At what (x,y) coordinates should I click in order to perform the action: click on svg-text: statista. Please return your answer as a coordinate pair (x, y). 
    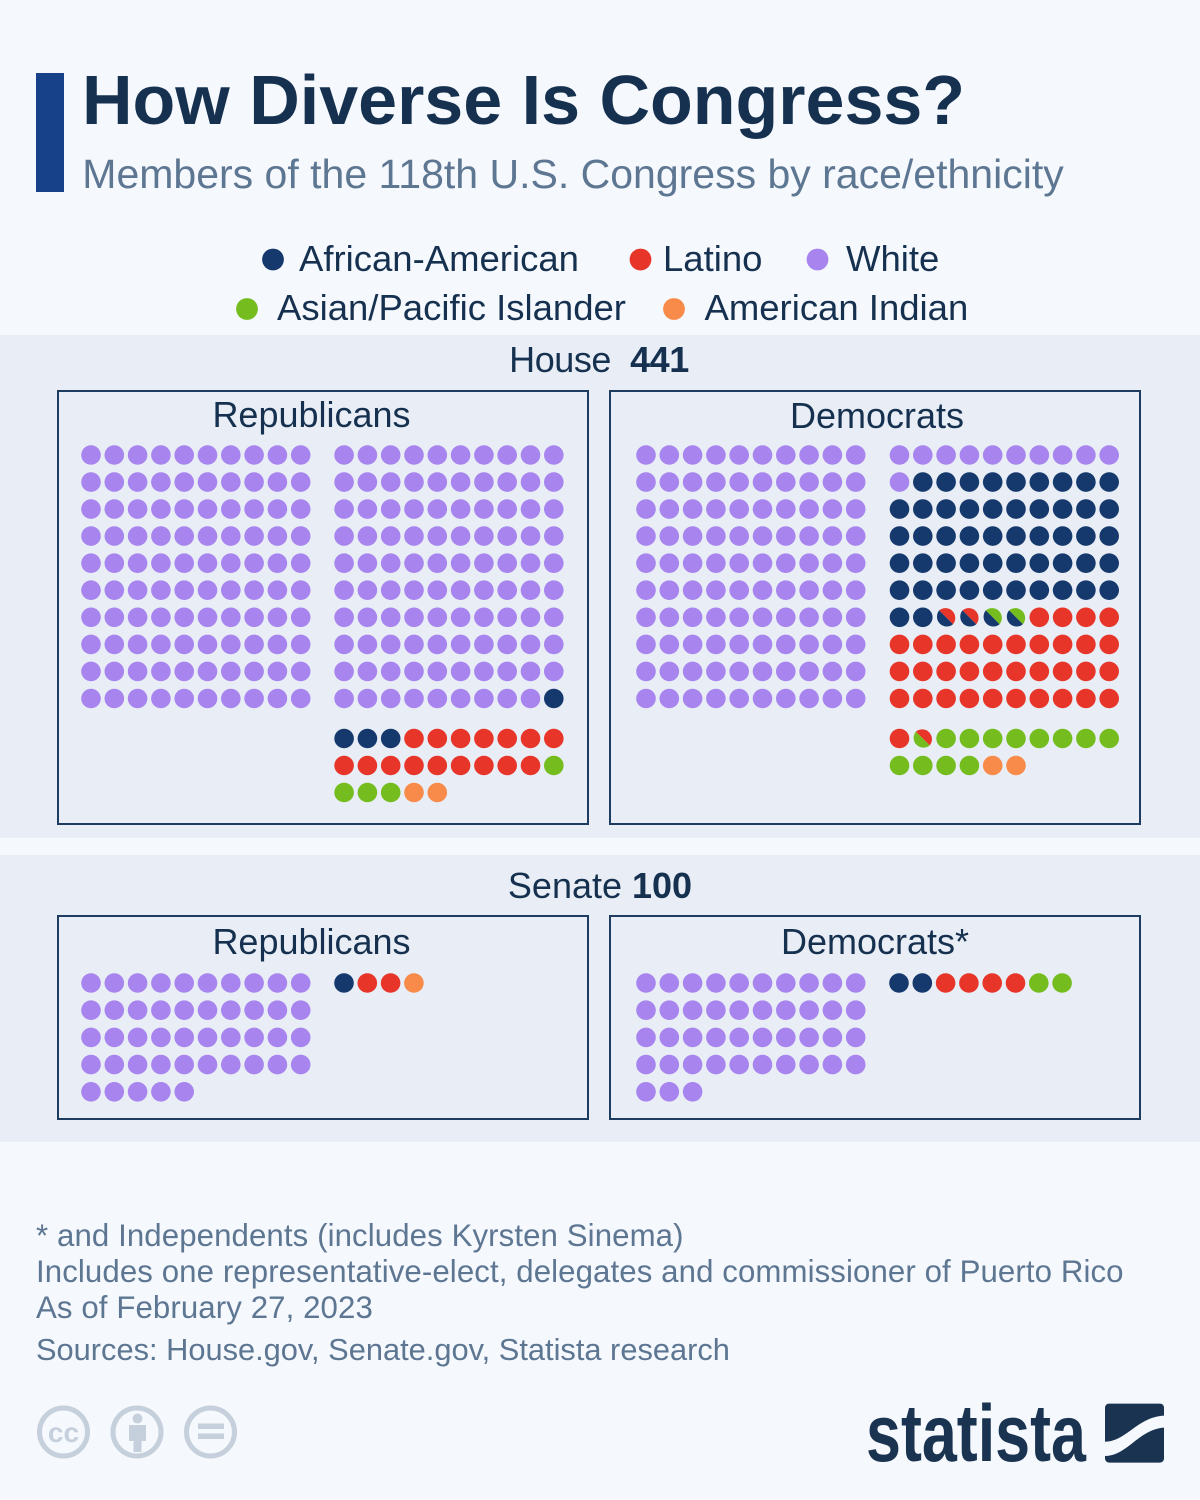
    Looking at the image, I should click on (976, 1432).